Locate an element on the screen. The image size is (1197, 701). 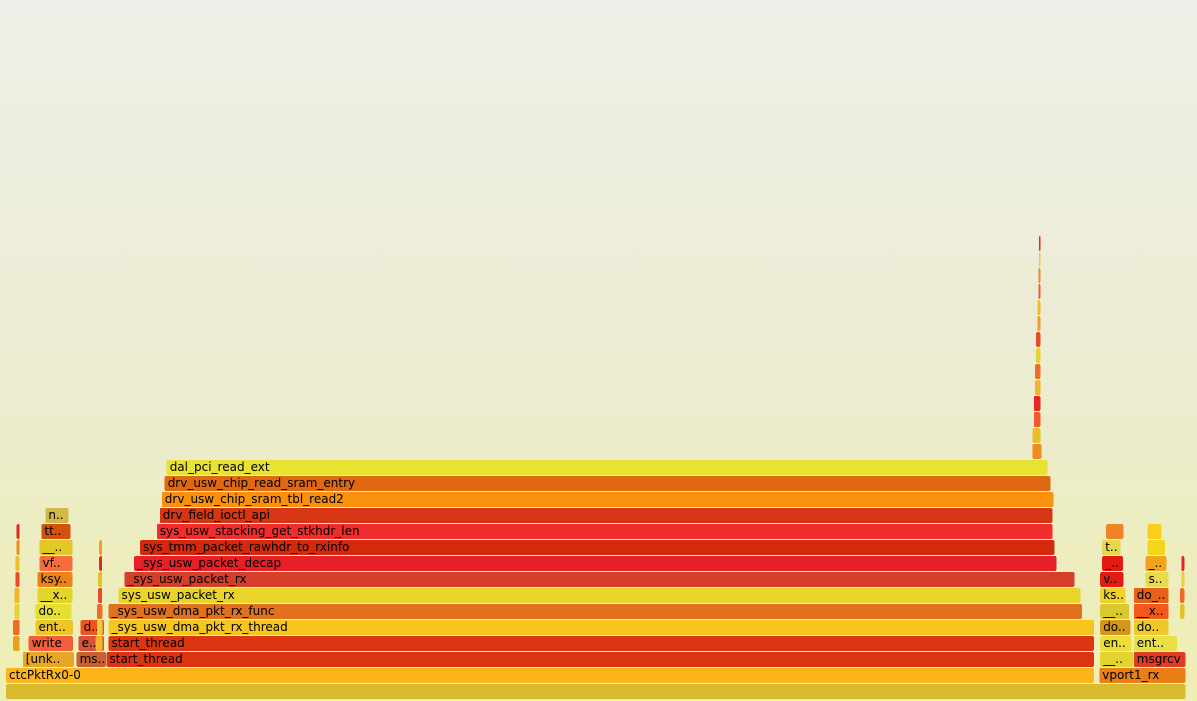
flame-frame: en.. is located at coordinates (1116, 643).